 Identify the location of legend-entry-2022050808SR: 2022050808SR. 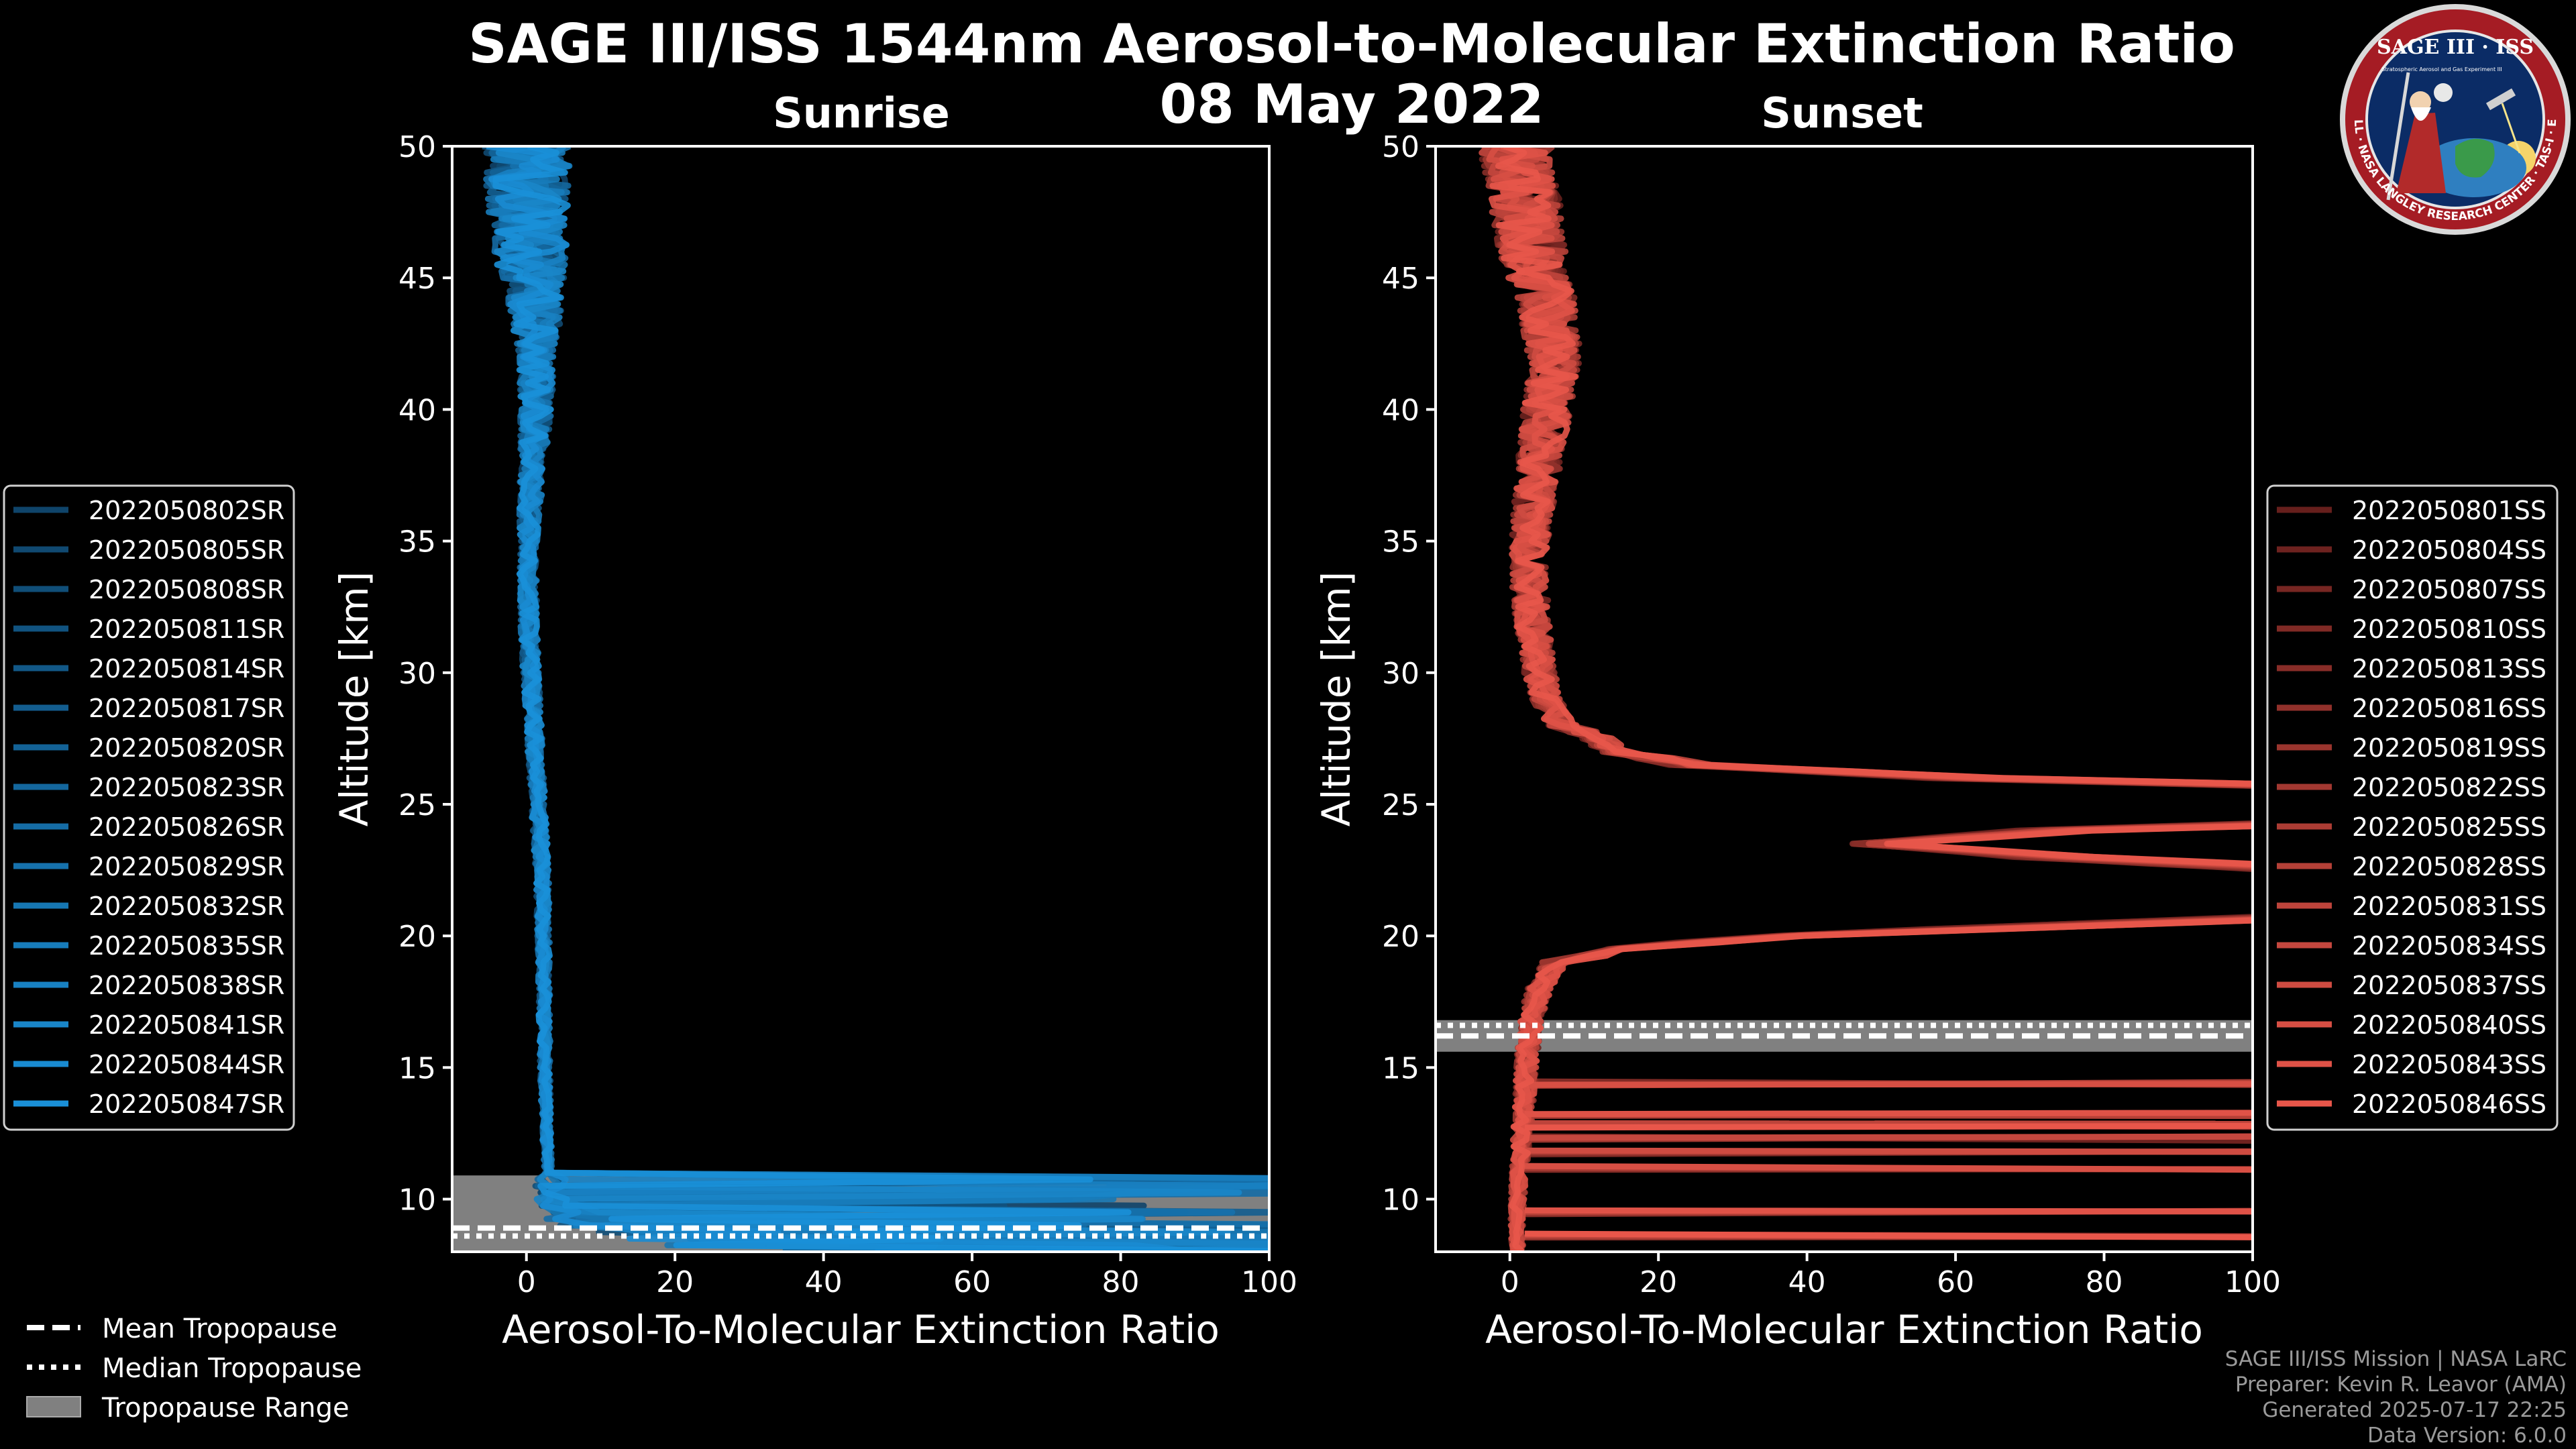
(186, 589).